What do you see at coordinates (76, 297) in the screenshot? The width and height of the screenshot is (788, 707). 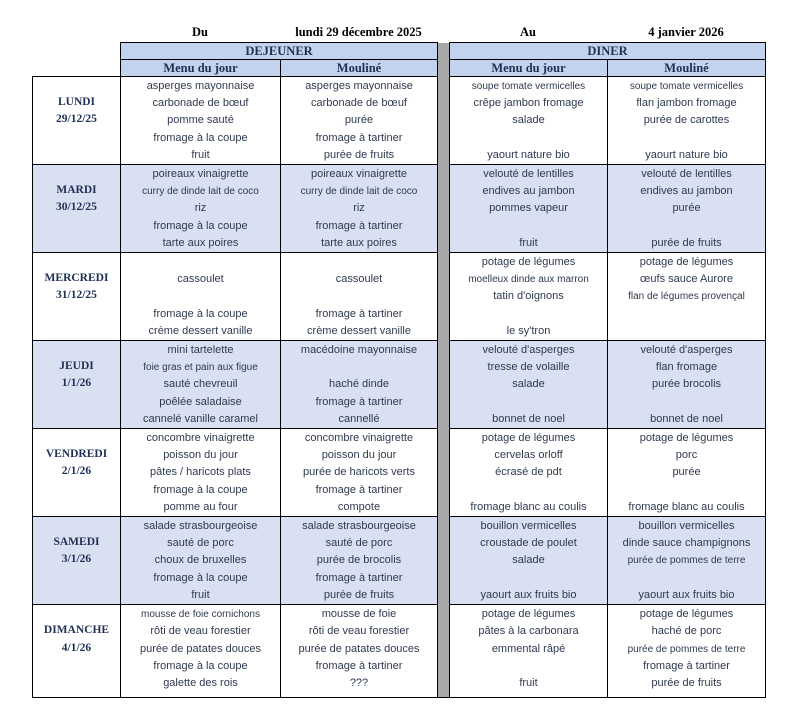 I see `day-label-mercredi: MERCREDI 31/12/25` at bounding box center [76, 297].